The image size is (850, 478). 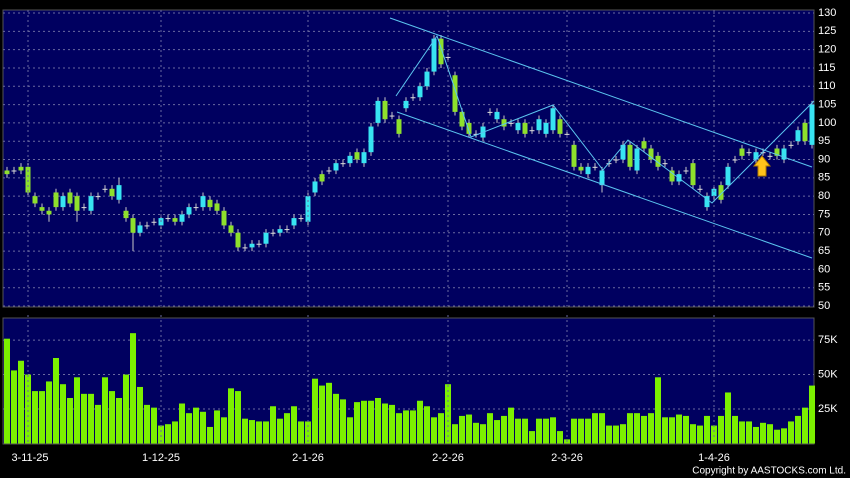 I want to click on y-tick-label: 110, so click(x=827, y=86).